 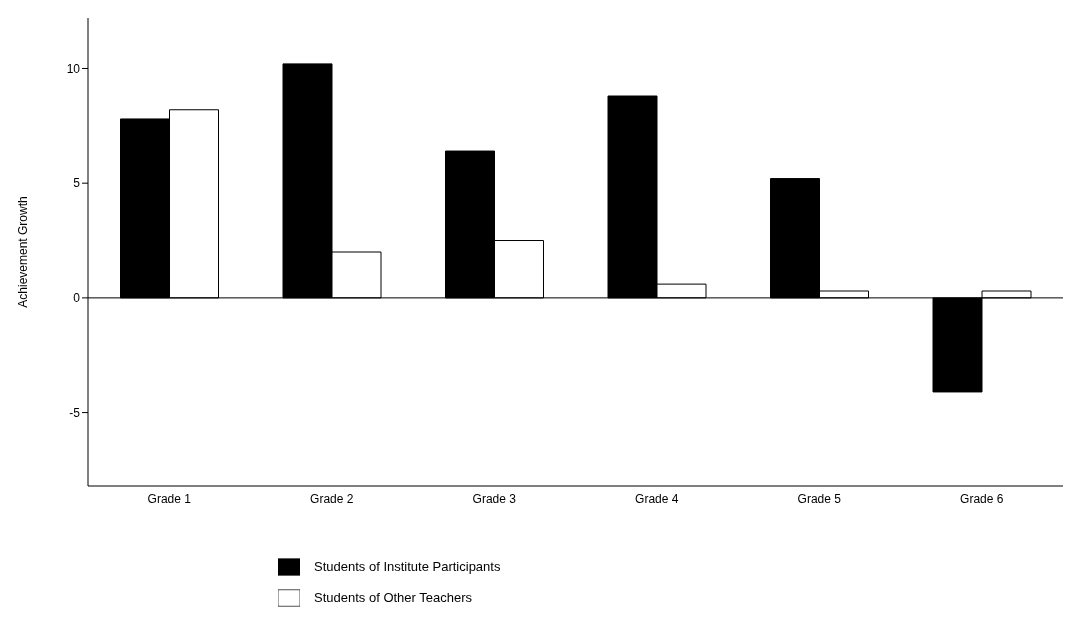 What do you see at coordinates (73, 68) in the screenshot?
I see `y-tick-label: 10` at bounding box center [73, 68].